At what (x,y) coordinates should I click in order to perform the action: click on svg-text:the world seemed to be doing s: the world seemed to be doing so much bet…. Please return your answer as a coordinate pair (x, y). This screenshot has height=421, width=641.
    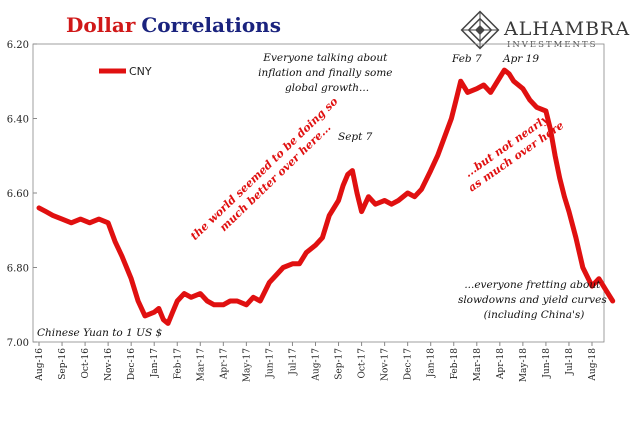
    Looking at the image, I should click on (270, 172).